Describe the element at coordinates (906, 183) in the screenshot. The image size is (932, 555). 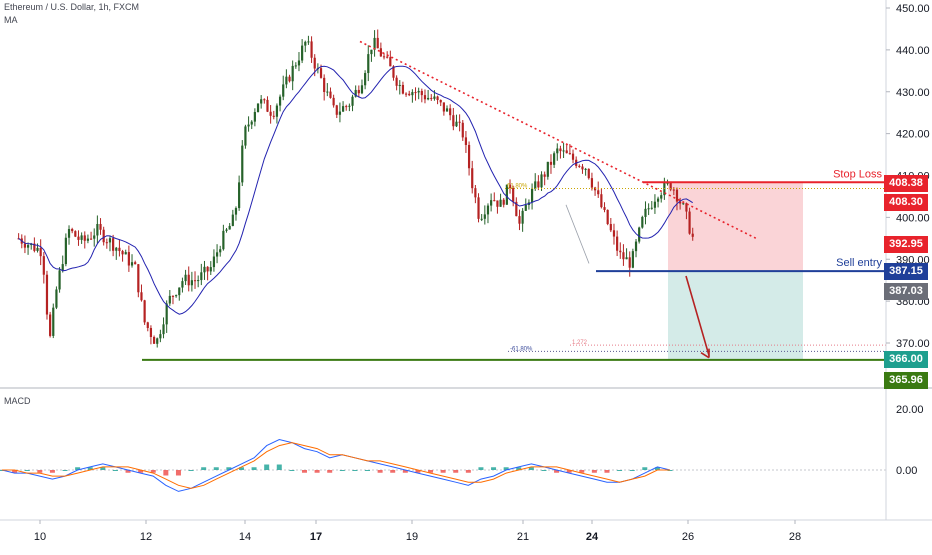
I see `price-label-stop-loss: 408.38` at that location.